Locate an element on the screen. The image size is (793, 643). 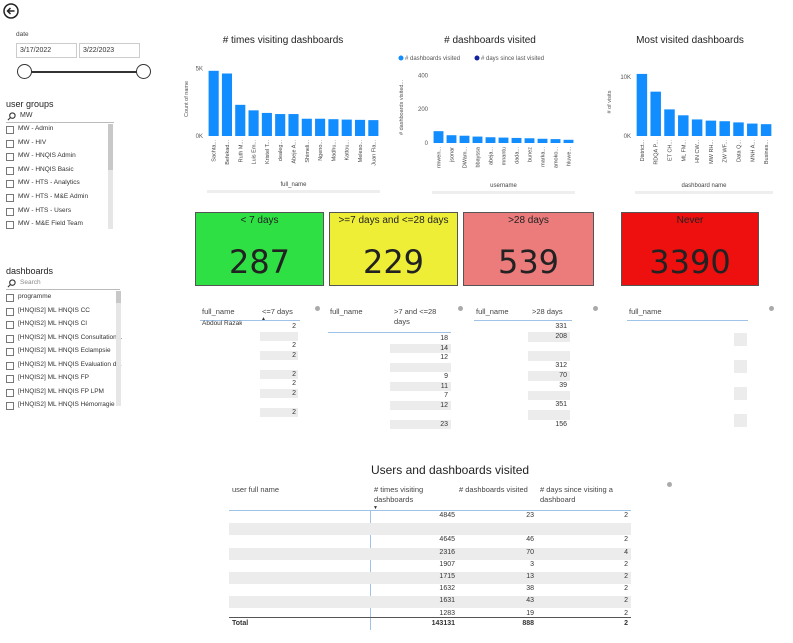
user-group-item: MW - HTS - Analytics is located at coordinates (55, 185).